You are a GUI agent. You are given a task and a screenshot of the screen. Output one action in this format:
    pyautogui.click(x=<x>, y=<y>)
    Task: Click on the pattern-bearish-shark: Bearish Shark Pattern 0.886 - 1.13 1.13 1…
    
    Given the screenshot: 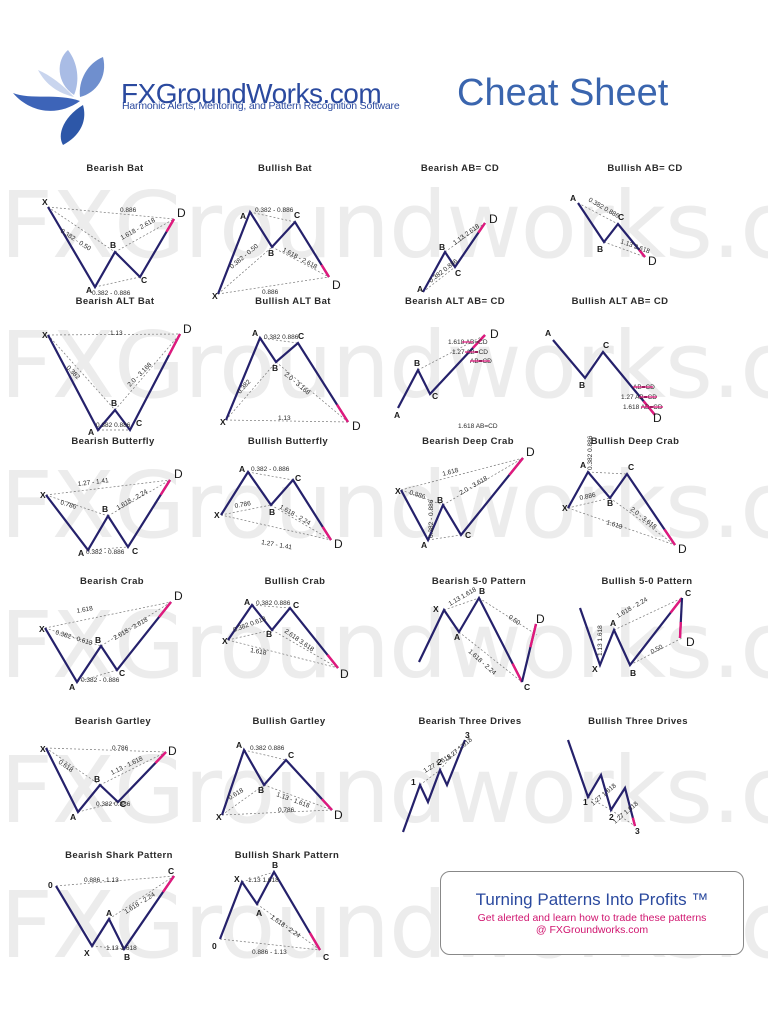 What is the action you would take?
    pyautogui.click(x=119, y=917)
    